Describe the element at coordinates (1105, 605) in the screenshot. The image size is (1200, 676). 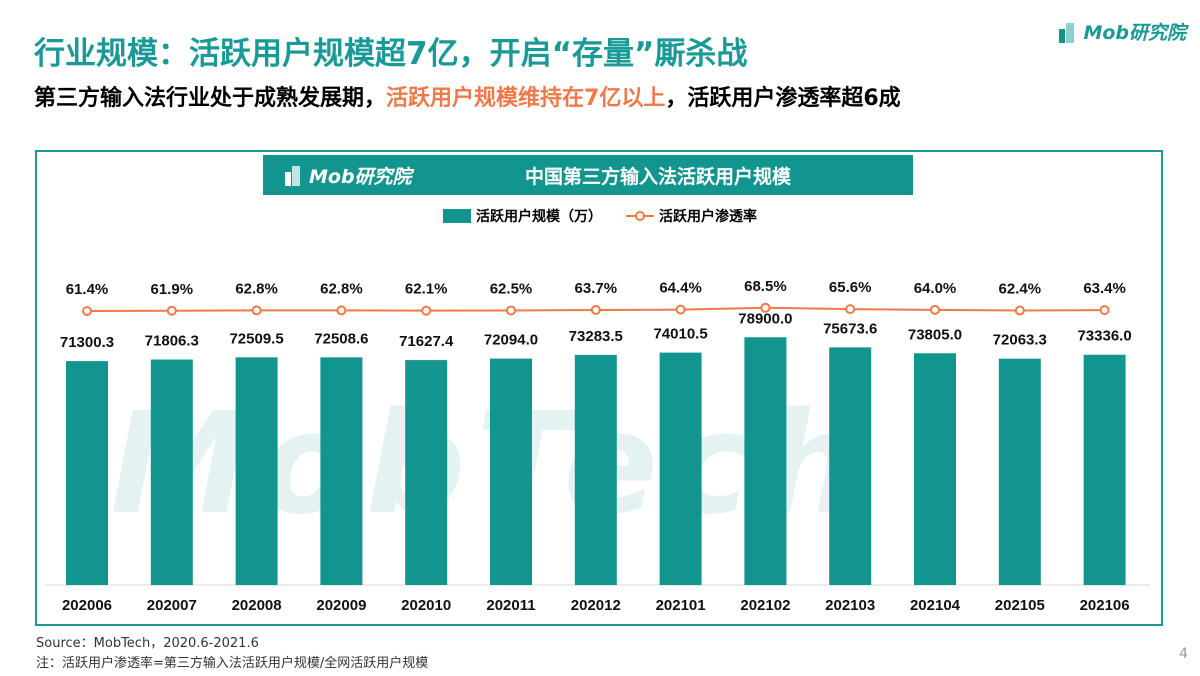
I see `x-tick-label: 202106` at that location.